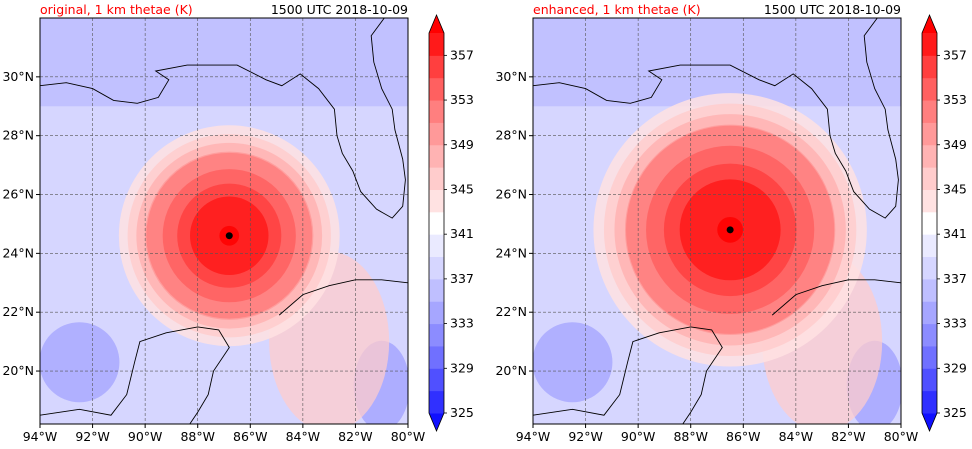 The image size is (972, 449). I want to click on right-panel-title: enhanced, 1 km thetae (K), so click(617, 9).